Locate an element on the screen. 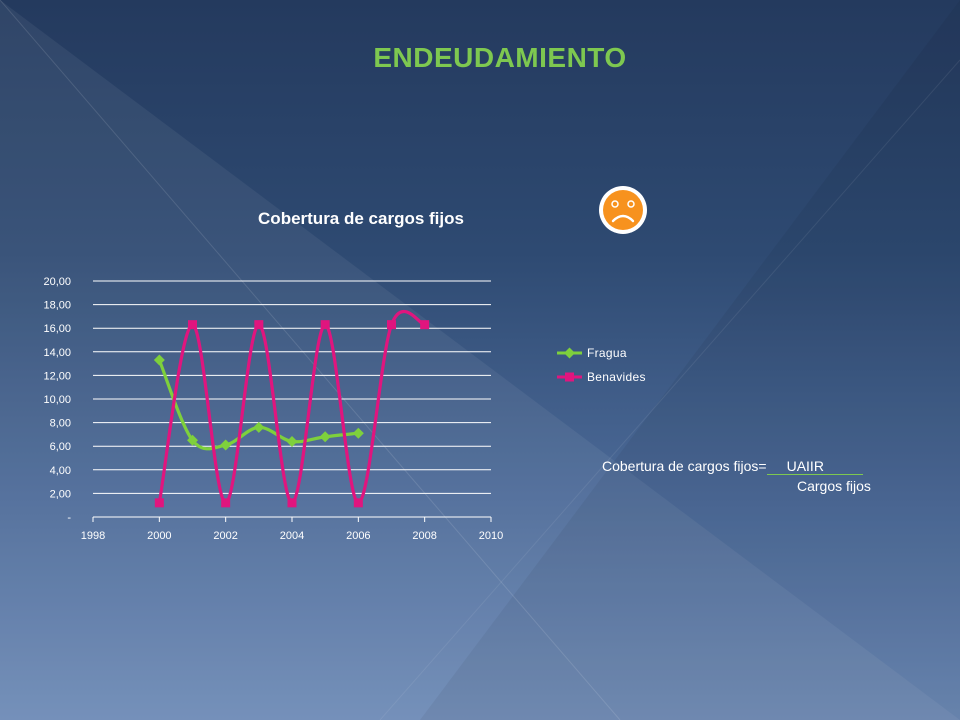 The height and width of the screenshot is (720, 960). x-tick-label: 1998 is located at coordinates (93, 536).